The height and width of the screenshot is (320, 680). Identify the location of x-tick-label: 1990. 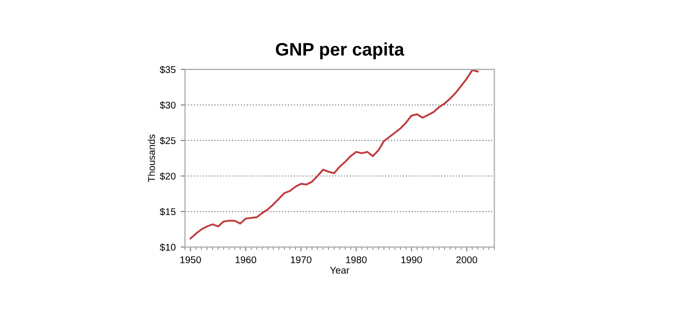
(411, 260).